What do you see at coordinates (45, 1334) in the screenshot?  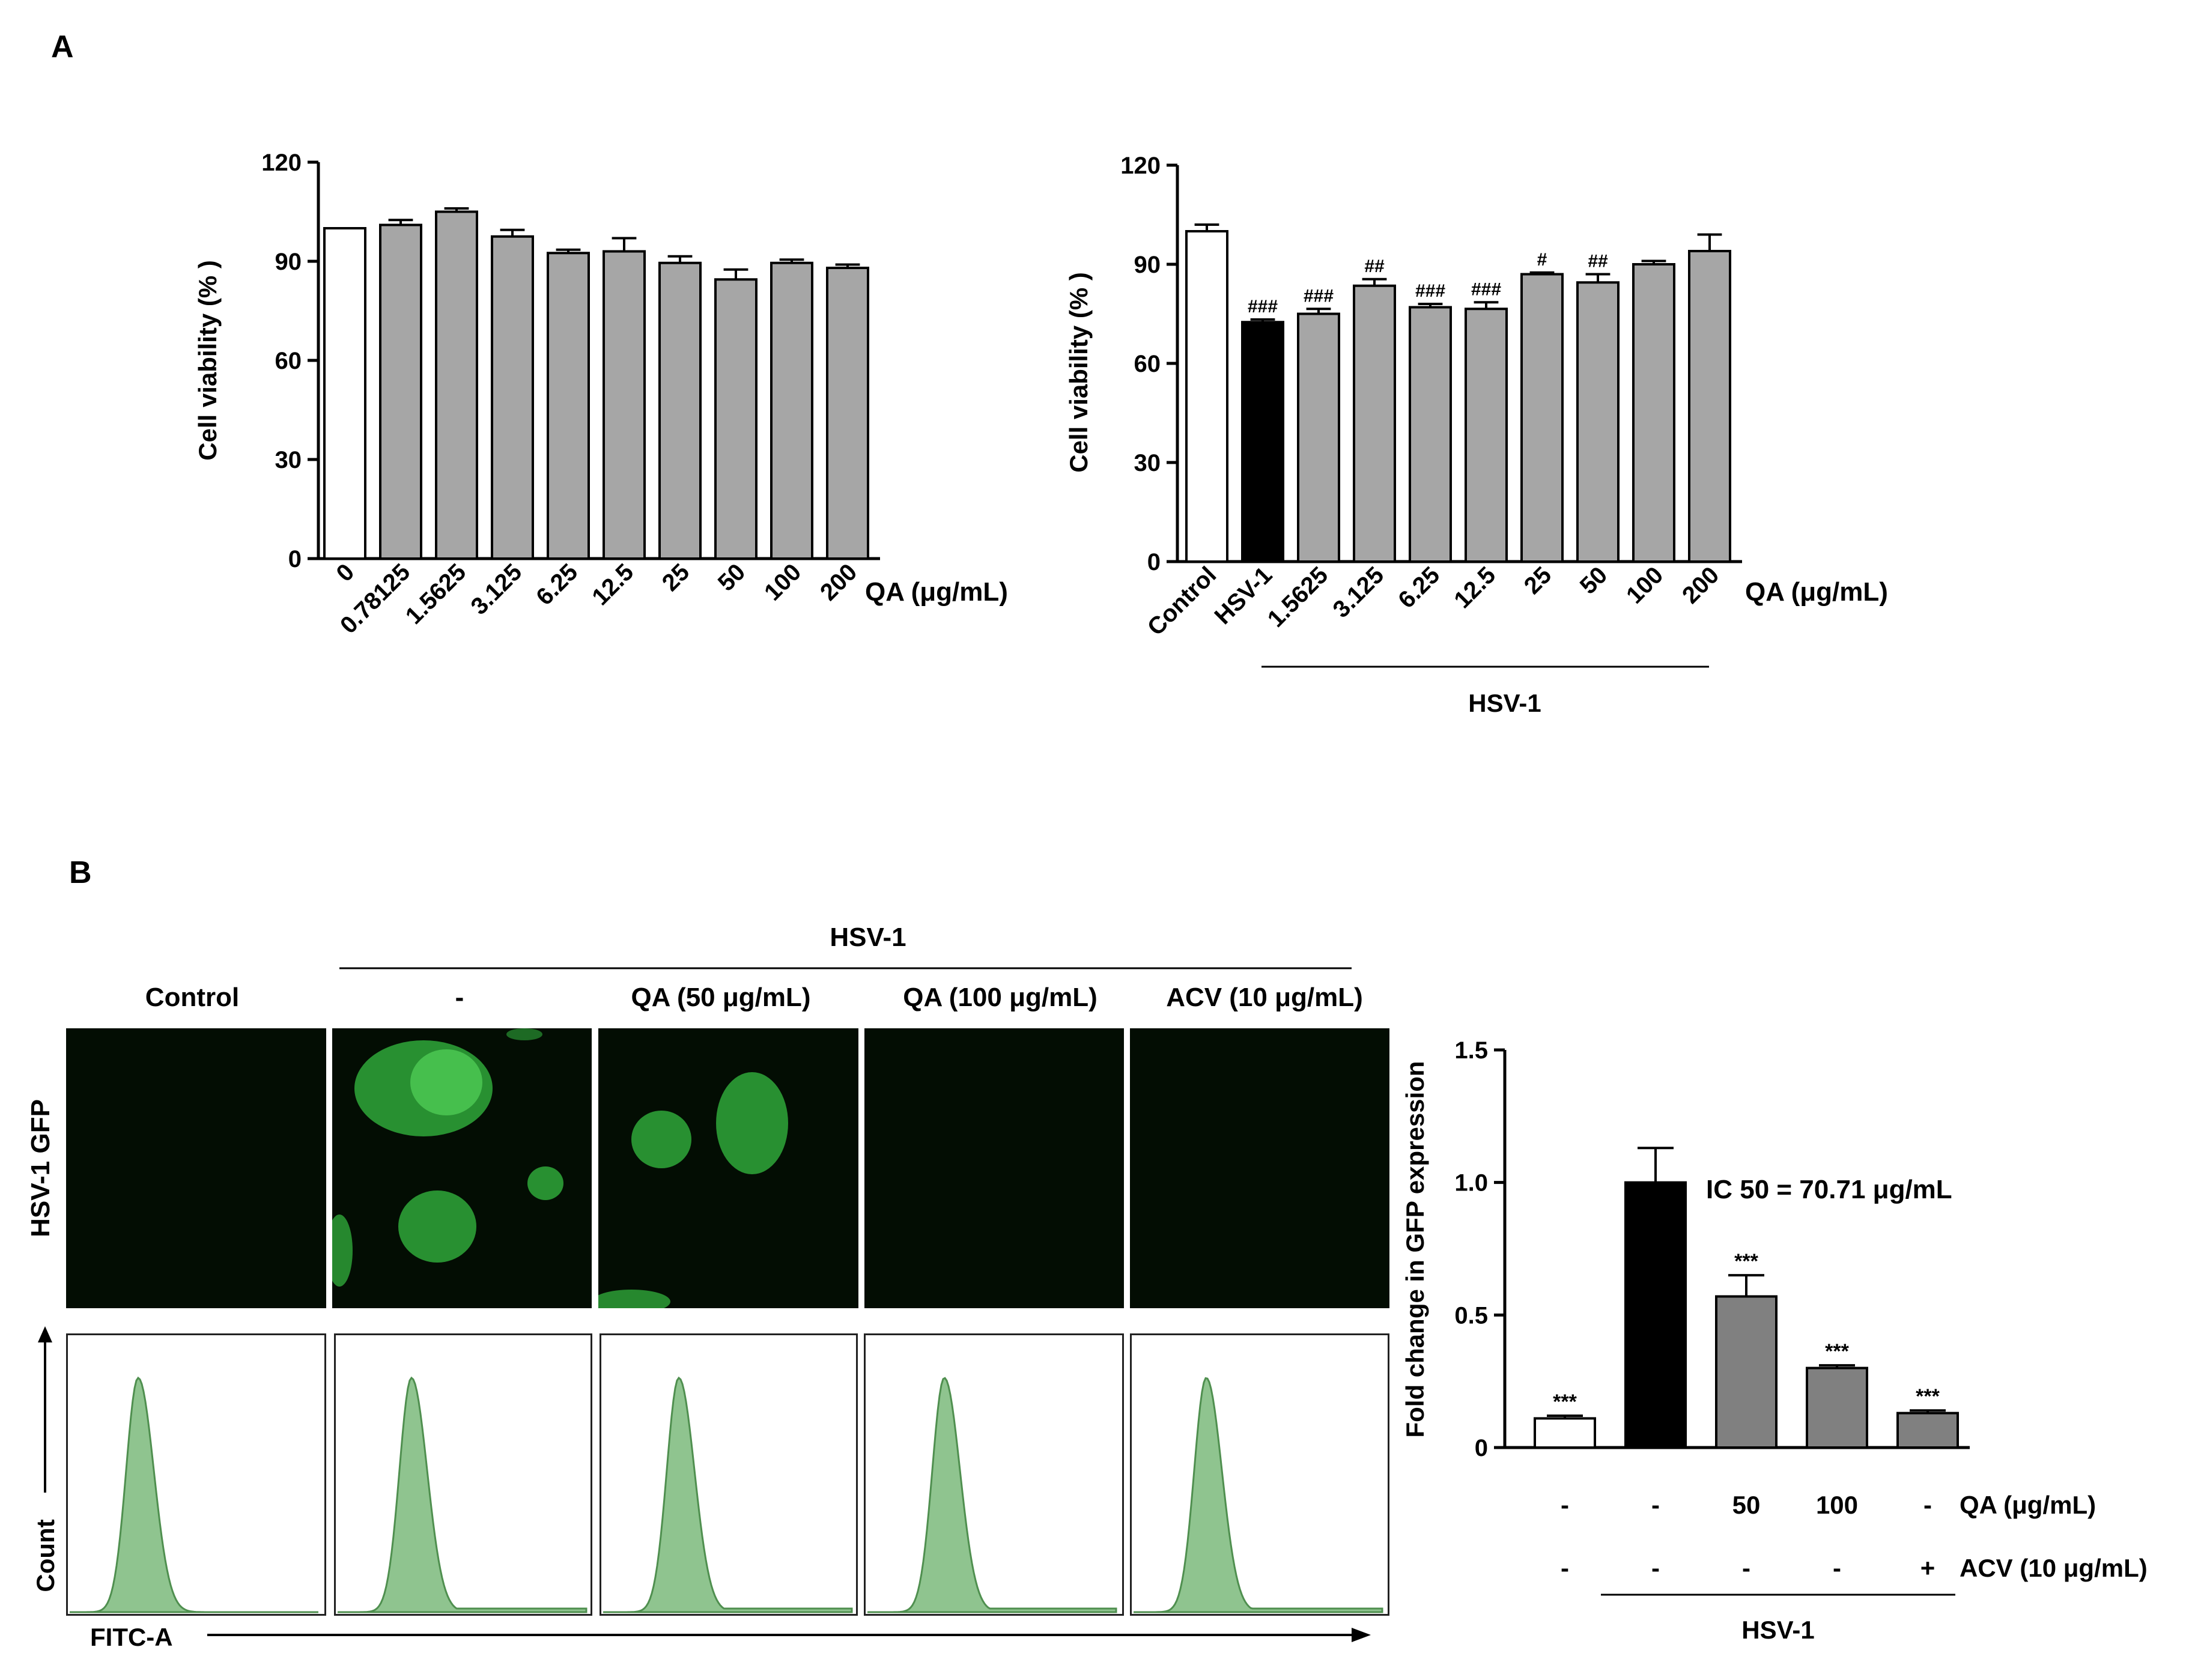 I see `hist-y-arrowhead` at bounding box center [45, 1334].